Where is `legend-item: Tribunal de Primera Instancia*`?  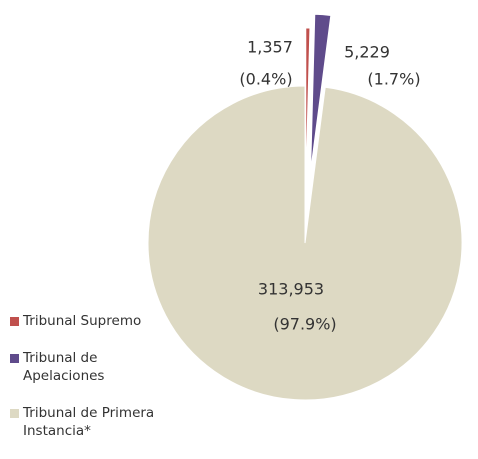
legend-item: Tribunal de Primera Instancia* is located at coordinates (85, 422).